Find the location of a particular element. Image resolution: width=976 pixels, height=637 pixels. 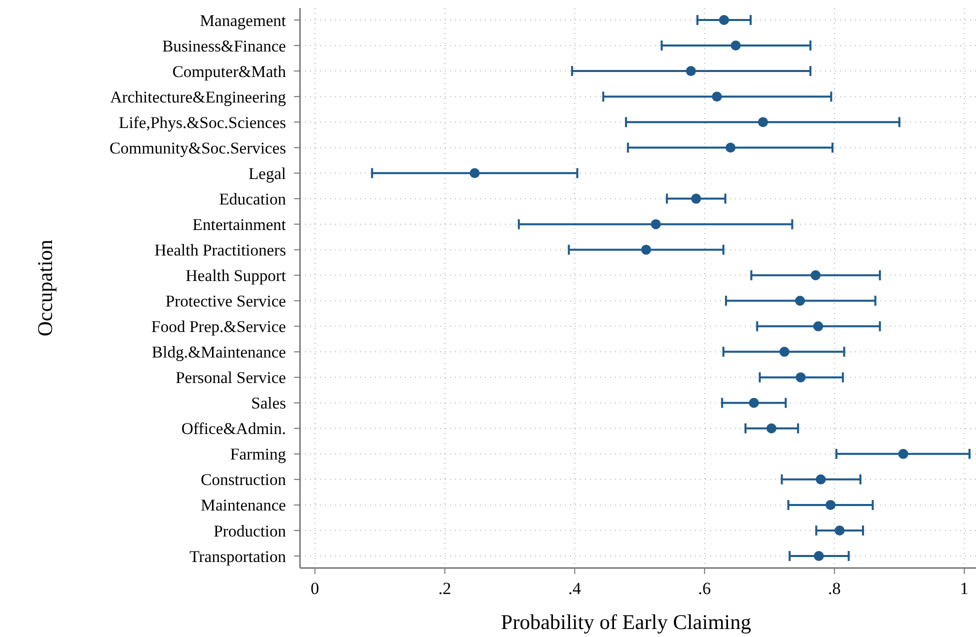

y-tick-label: Transportation is located at coordinates (237, 556).